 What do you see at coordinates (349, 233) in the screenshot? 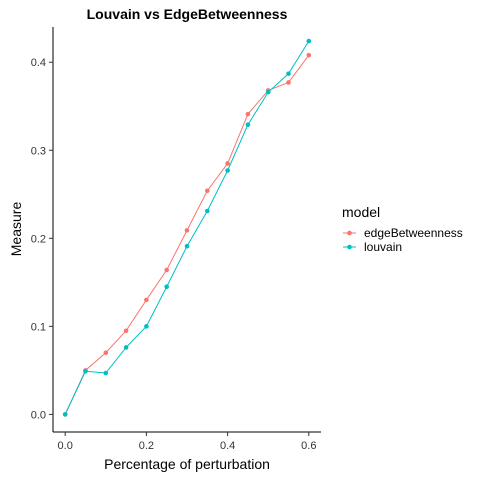
I see `legend-point-edgeBetweenness` at bounding box center [349, 233].